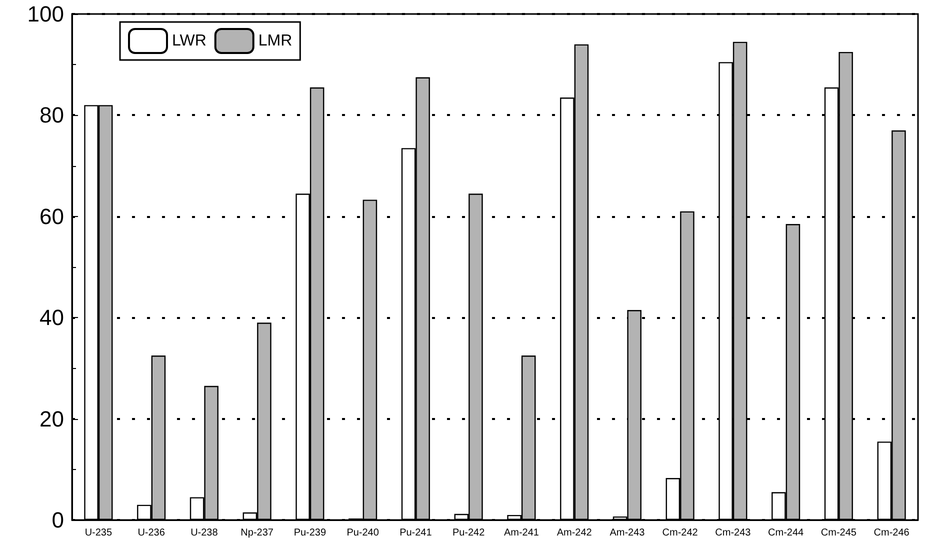 This screenshot has height=543, width=932. Describe the element at coordinates (275, 41) in the screenshot. I see `legend-label: LMR` at that location.